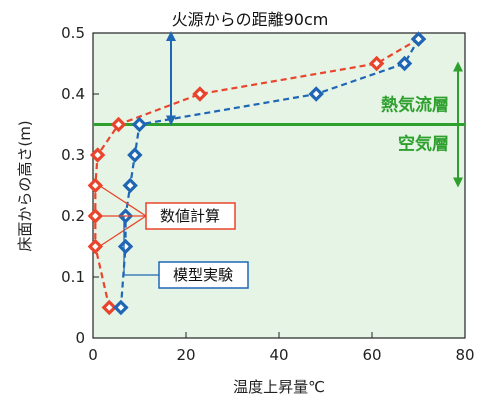 This screenshot has height=405, width=503. Describe the element at coordinates (73, 33) in the screenshot. I see `y-tick-label: 0.5` at that location.